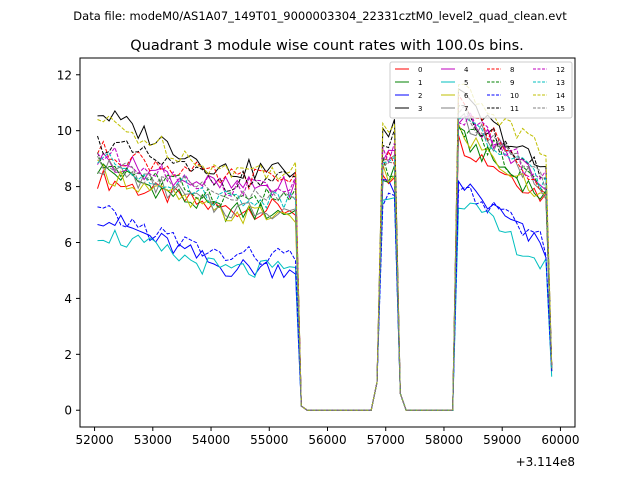 The image size is (640, 480). Describe the element at coordinates (512, 83) in the screenshot. I see `legend-label-9: 9` at that location.